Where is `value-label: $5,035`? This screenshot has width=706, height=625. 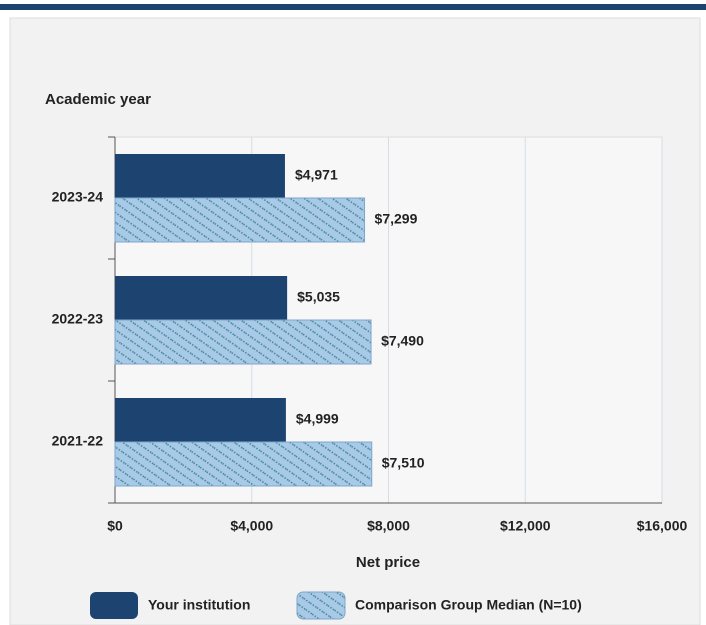
value-label: $5,035 is located at coordinates (318, 297).